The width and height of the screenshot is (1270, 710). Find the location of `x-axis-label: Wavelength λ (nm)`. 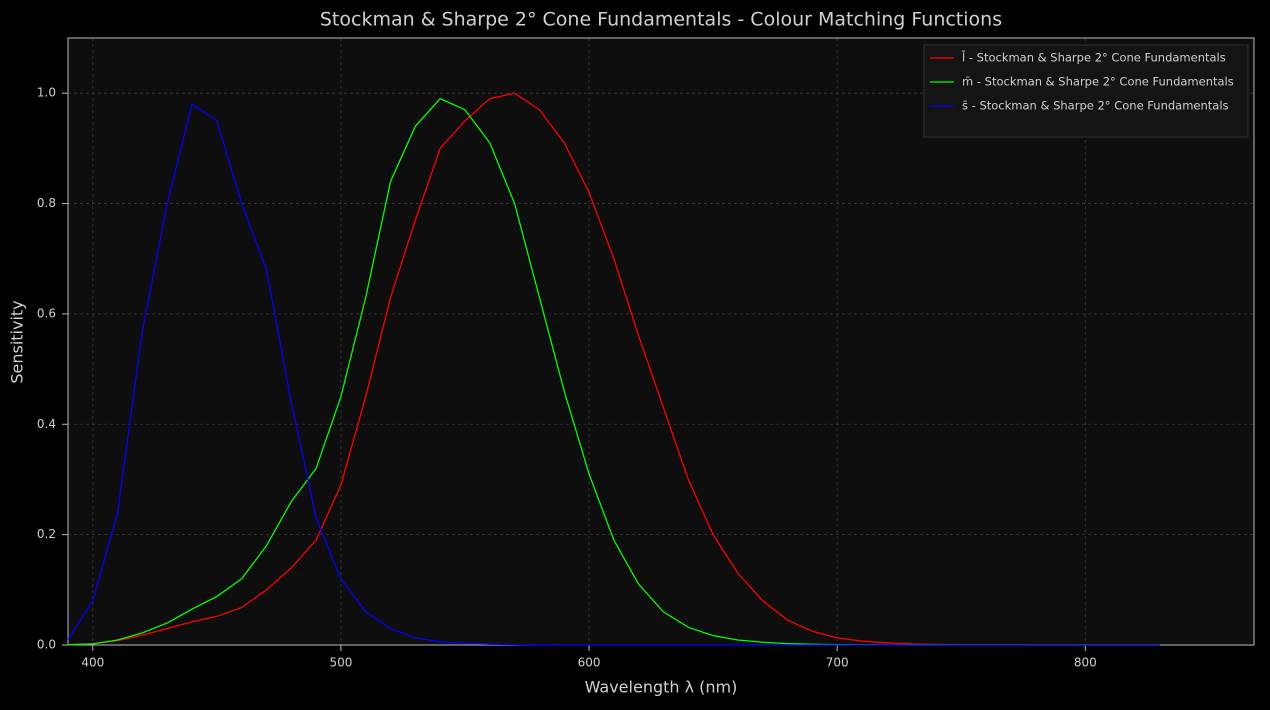

x-axis-label: Wavelength λ (nm) is located at coordinates (661, 687).